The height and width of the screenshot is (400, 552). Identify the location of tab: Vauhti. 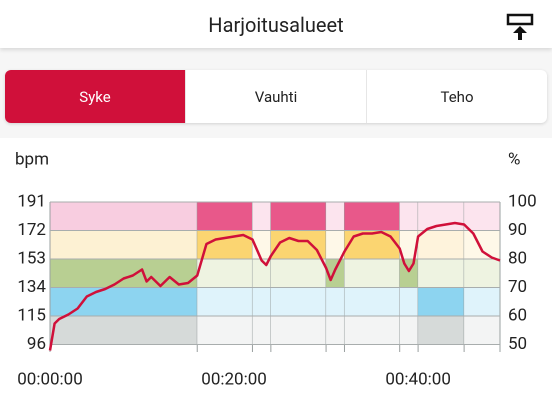
(275, 96).